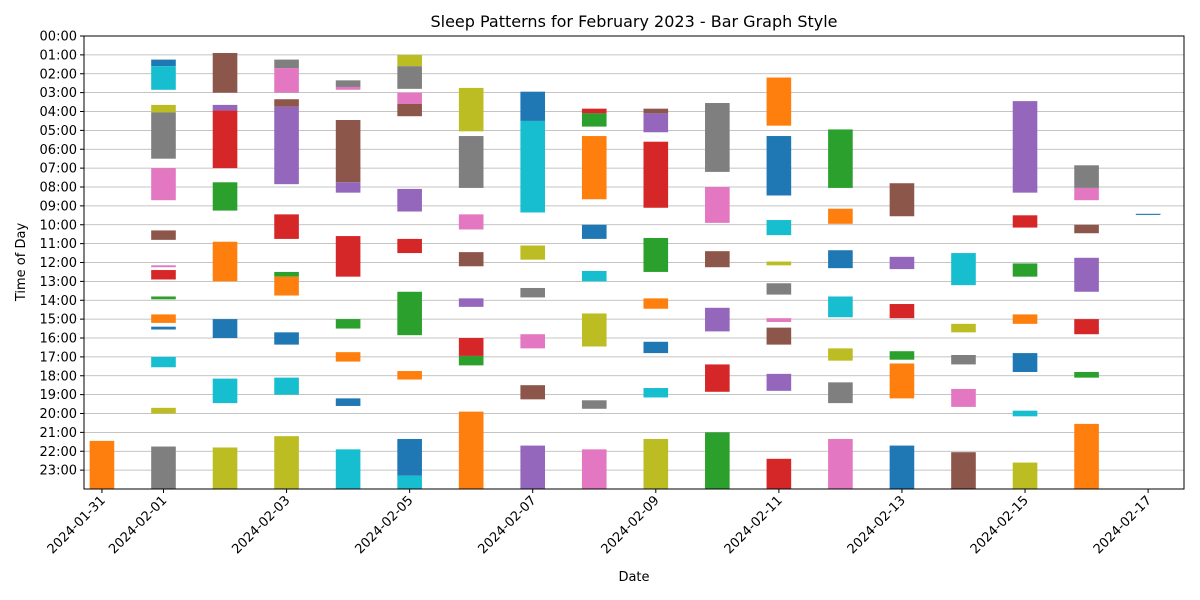 Image resolution: width=1200 pixels, height=600 pixels. I want to click on y-tick-label: 01:00, so click(58, 55).